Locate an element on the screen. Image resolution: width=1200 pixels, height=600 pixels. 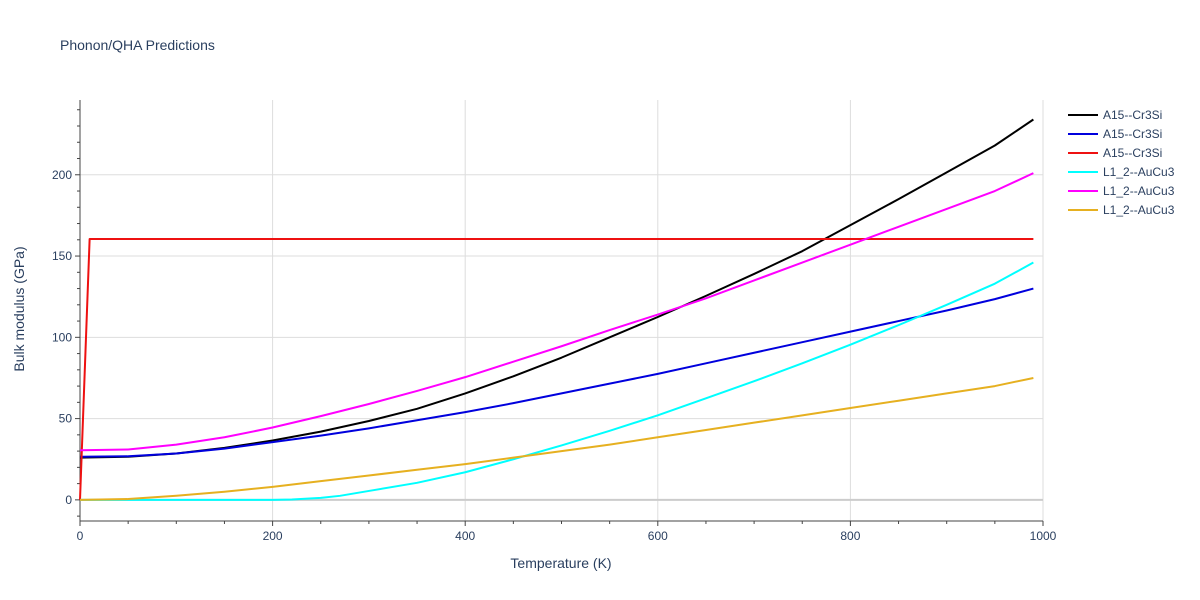
x-tick-label: 200 is located at coordinates (273, 536).